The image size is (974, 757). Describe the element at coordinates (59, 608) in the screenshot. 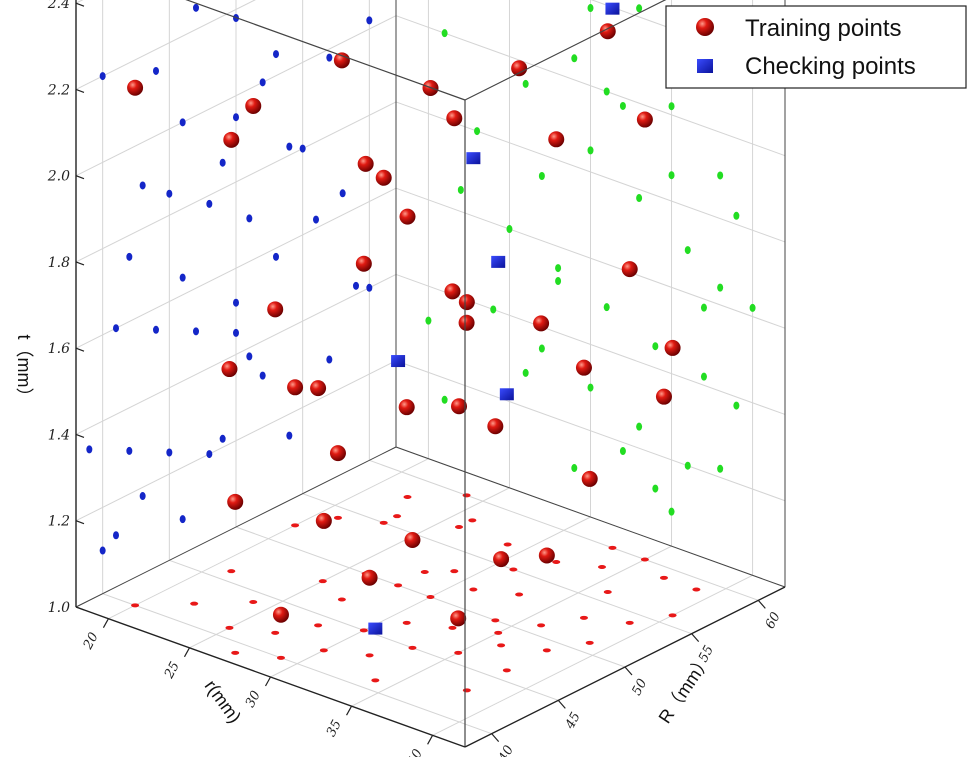

I see `z-tick-label: 1.0` at that location.